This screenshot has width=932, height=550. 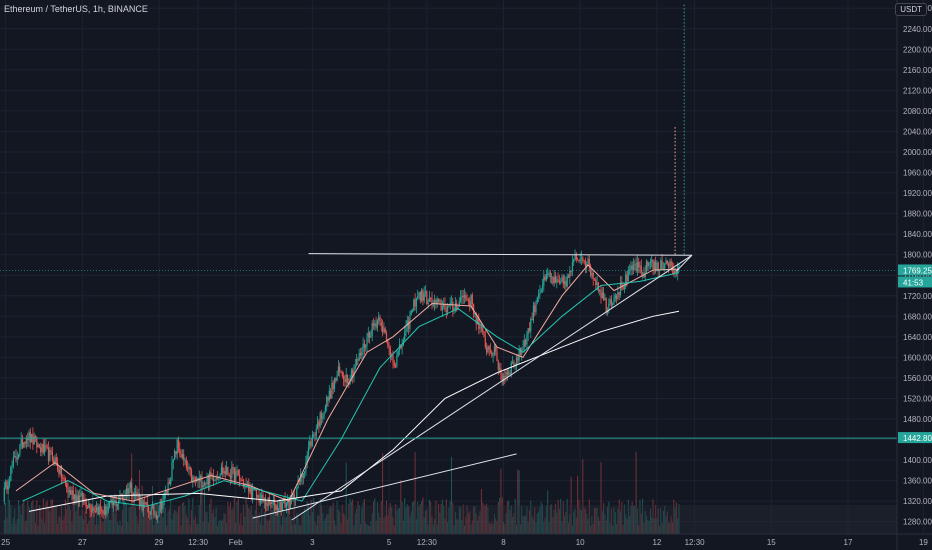 I want to click on symbol-title: Ethereum / TetherUS, 1h, BINANCE, so click(x=76, y=9).